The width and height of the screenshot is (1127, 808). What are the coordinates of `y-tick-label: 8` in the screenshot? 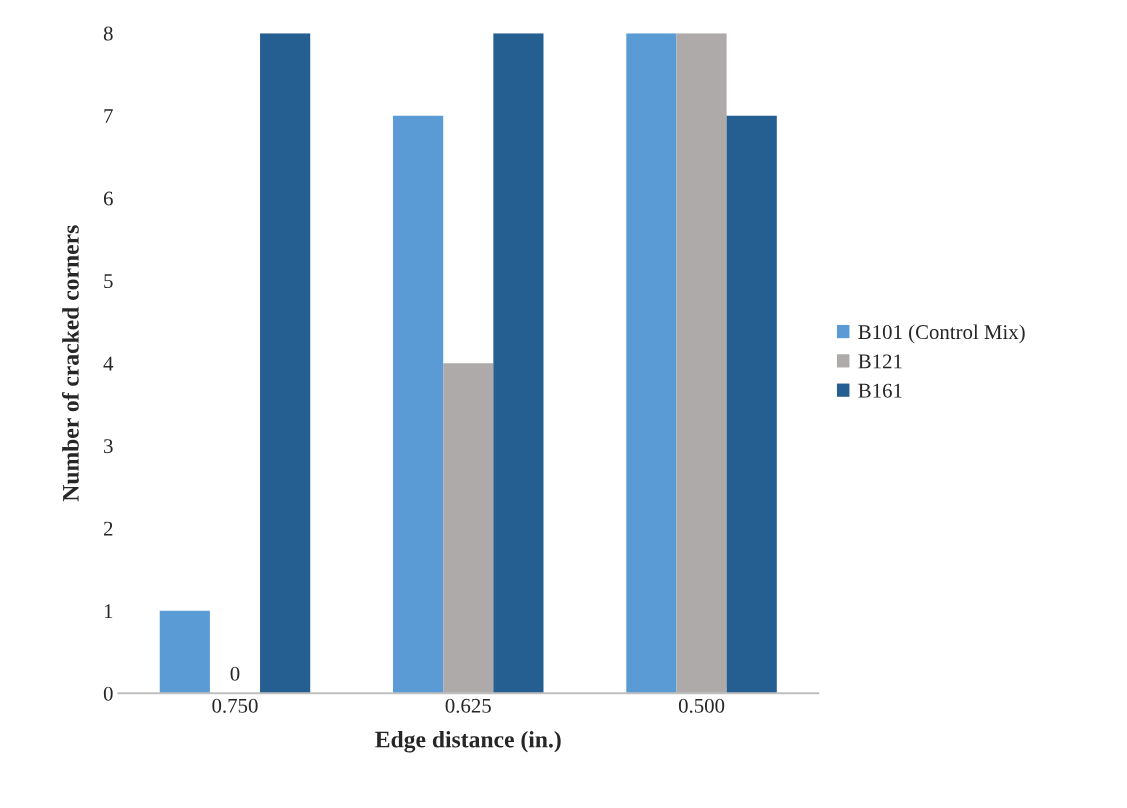 It's located at (108, 33).